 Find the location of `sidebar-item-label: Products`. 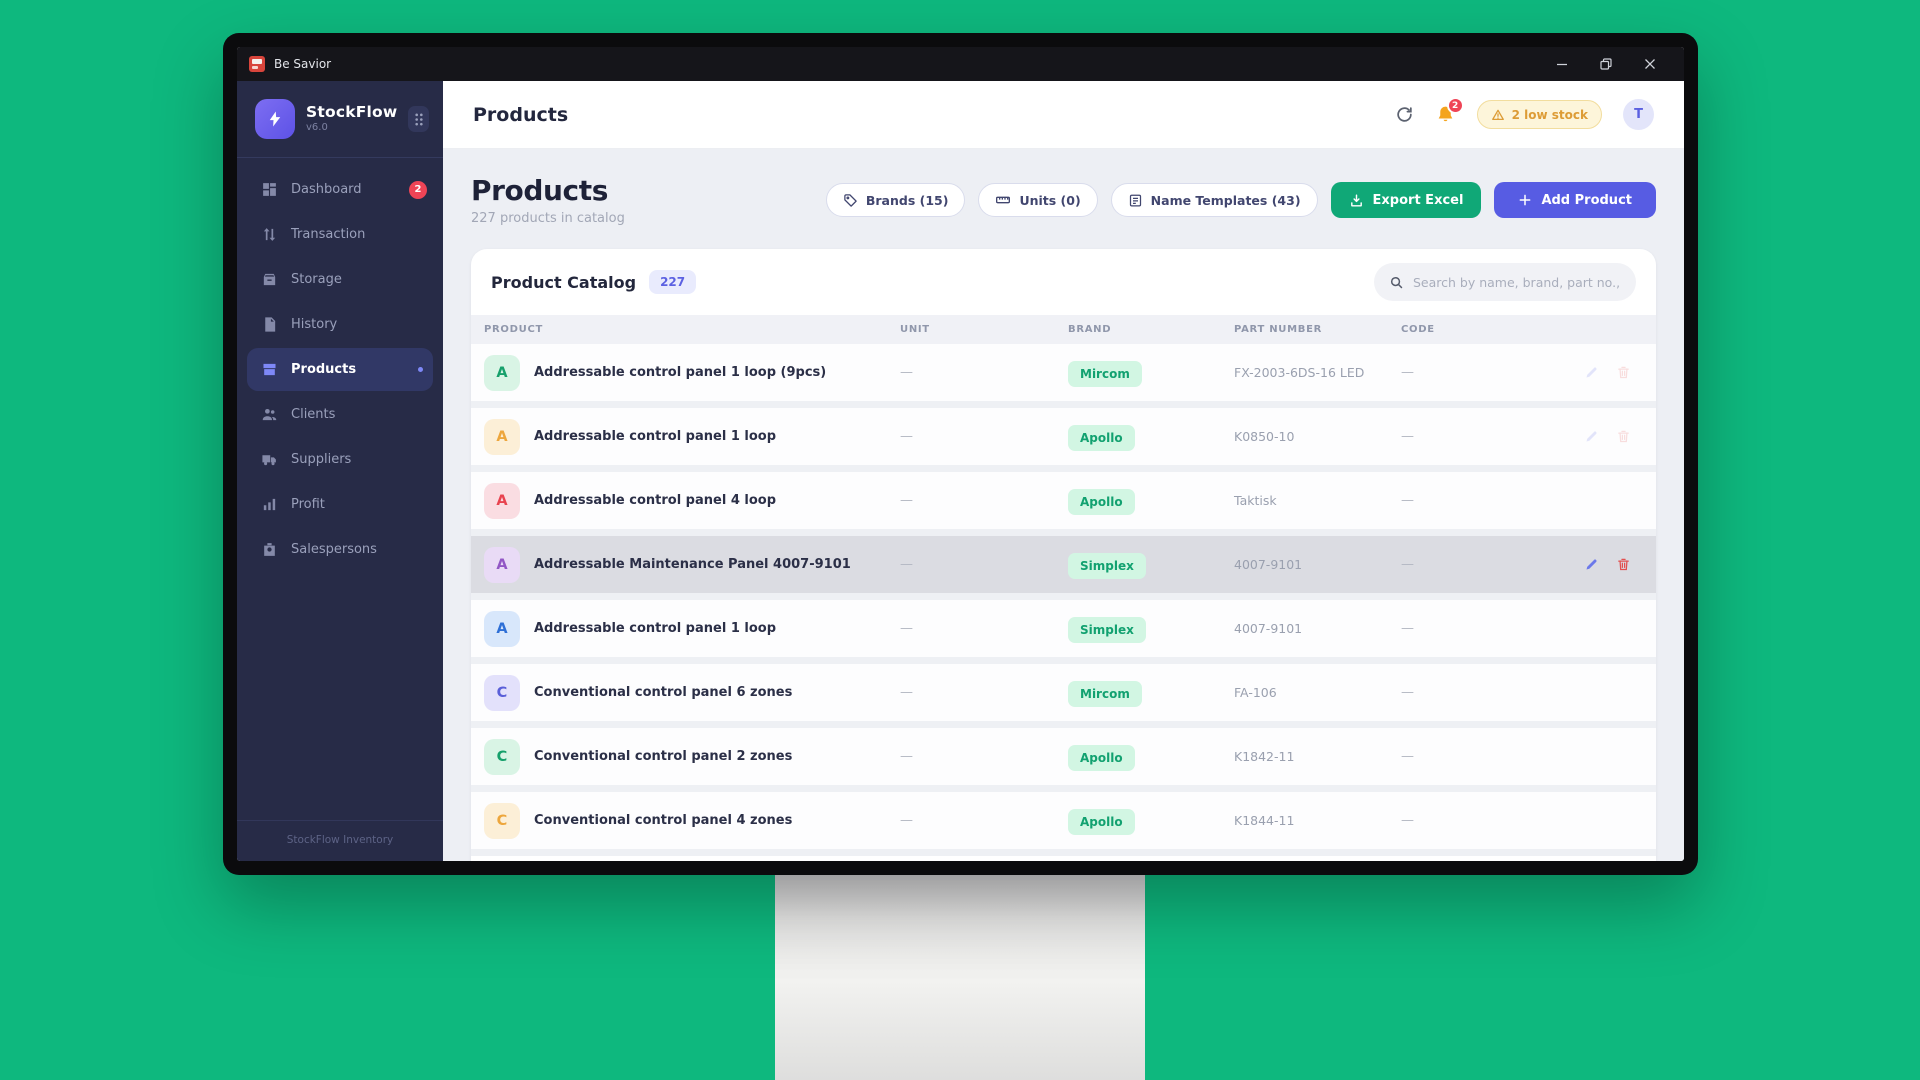

sidebar-item-label: Products is located at coordinates (324, 369).